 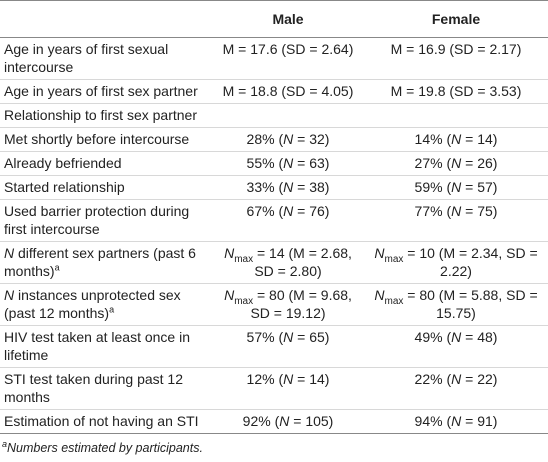 What do you see at coordinates (288, 346) in the screenshot?
I see `value-cell: 57% (N = 65)` at bounding box center [288, 346].